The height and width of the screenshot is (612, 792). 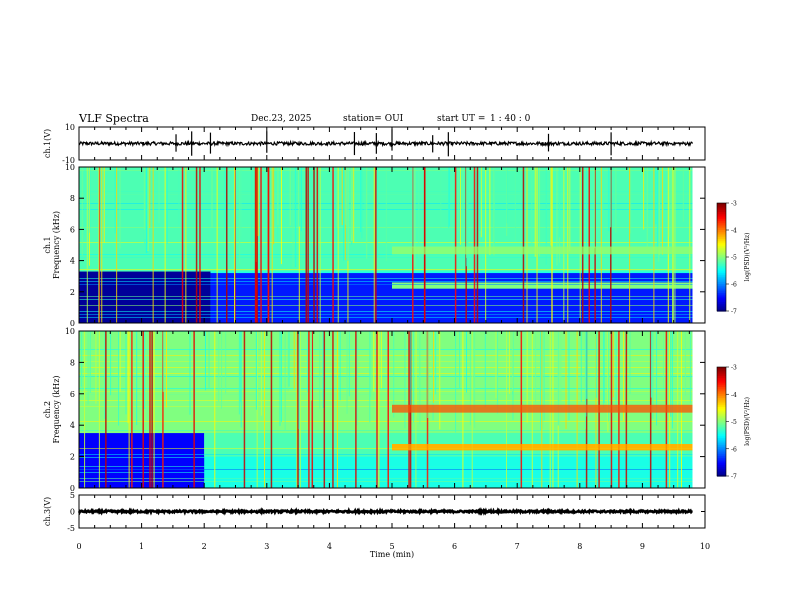 I want to click on x-tick-label: 10, so click(x=705, y=546).